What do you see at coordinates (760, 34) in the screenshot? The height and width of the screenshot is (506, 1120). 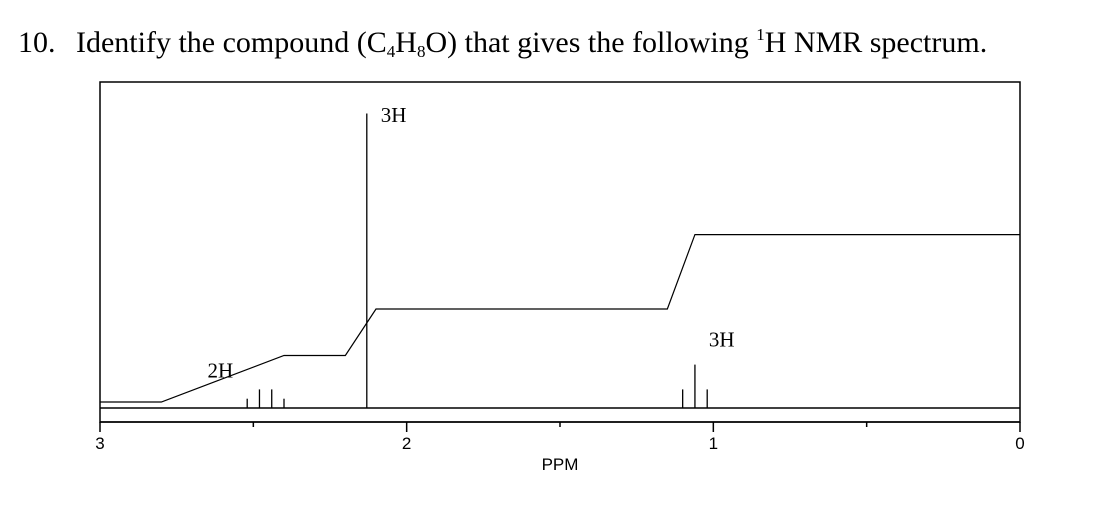 I see `superscript-1: 1` at bounding box center [760, 34].